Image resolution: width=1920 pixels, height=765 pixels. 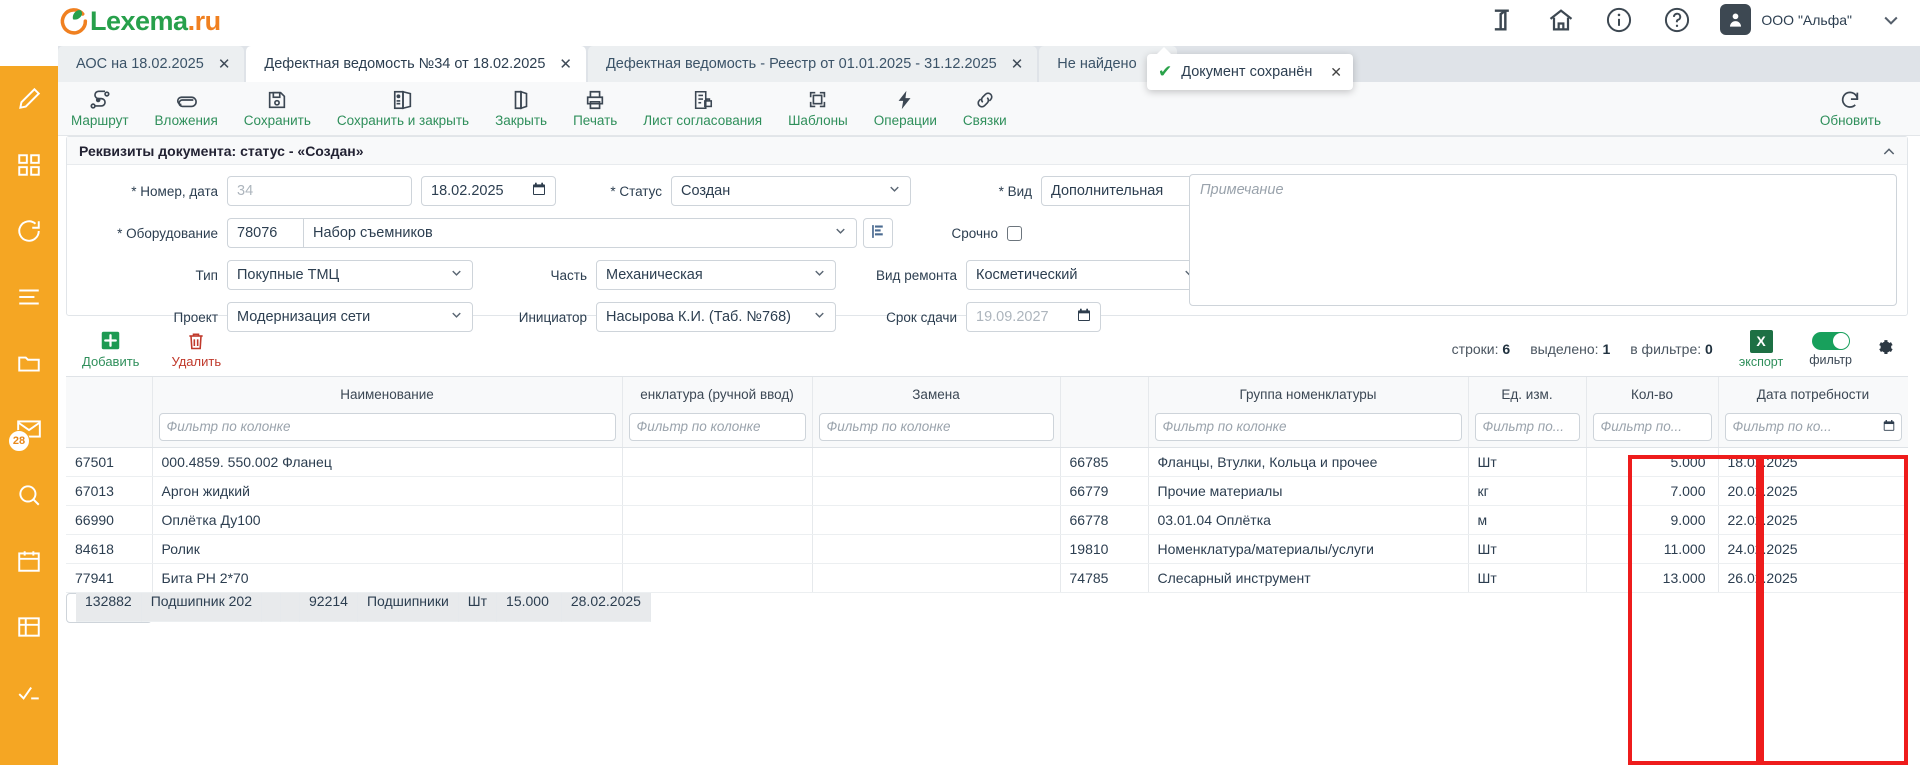 What do you see at coordinates (1813, 549) in the screenshot?
I see `cell-need-date: 24.02.2025` at bounding box center [1813, 549].